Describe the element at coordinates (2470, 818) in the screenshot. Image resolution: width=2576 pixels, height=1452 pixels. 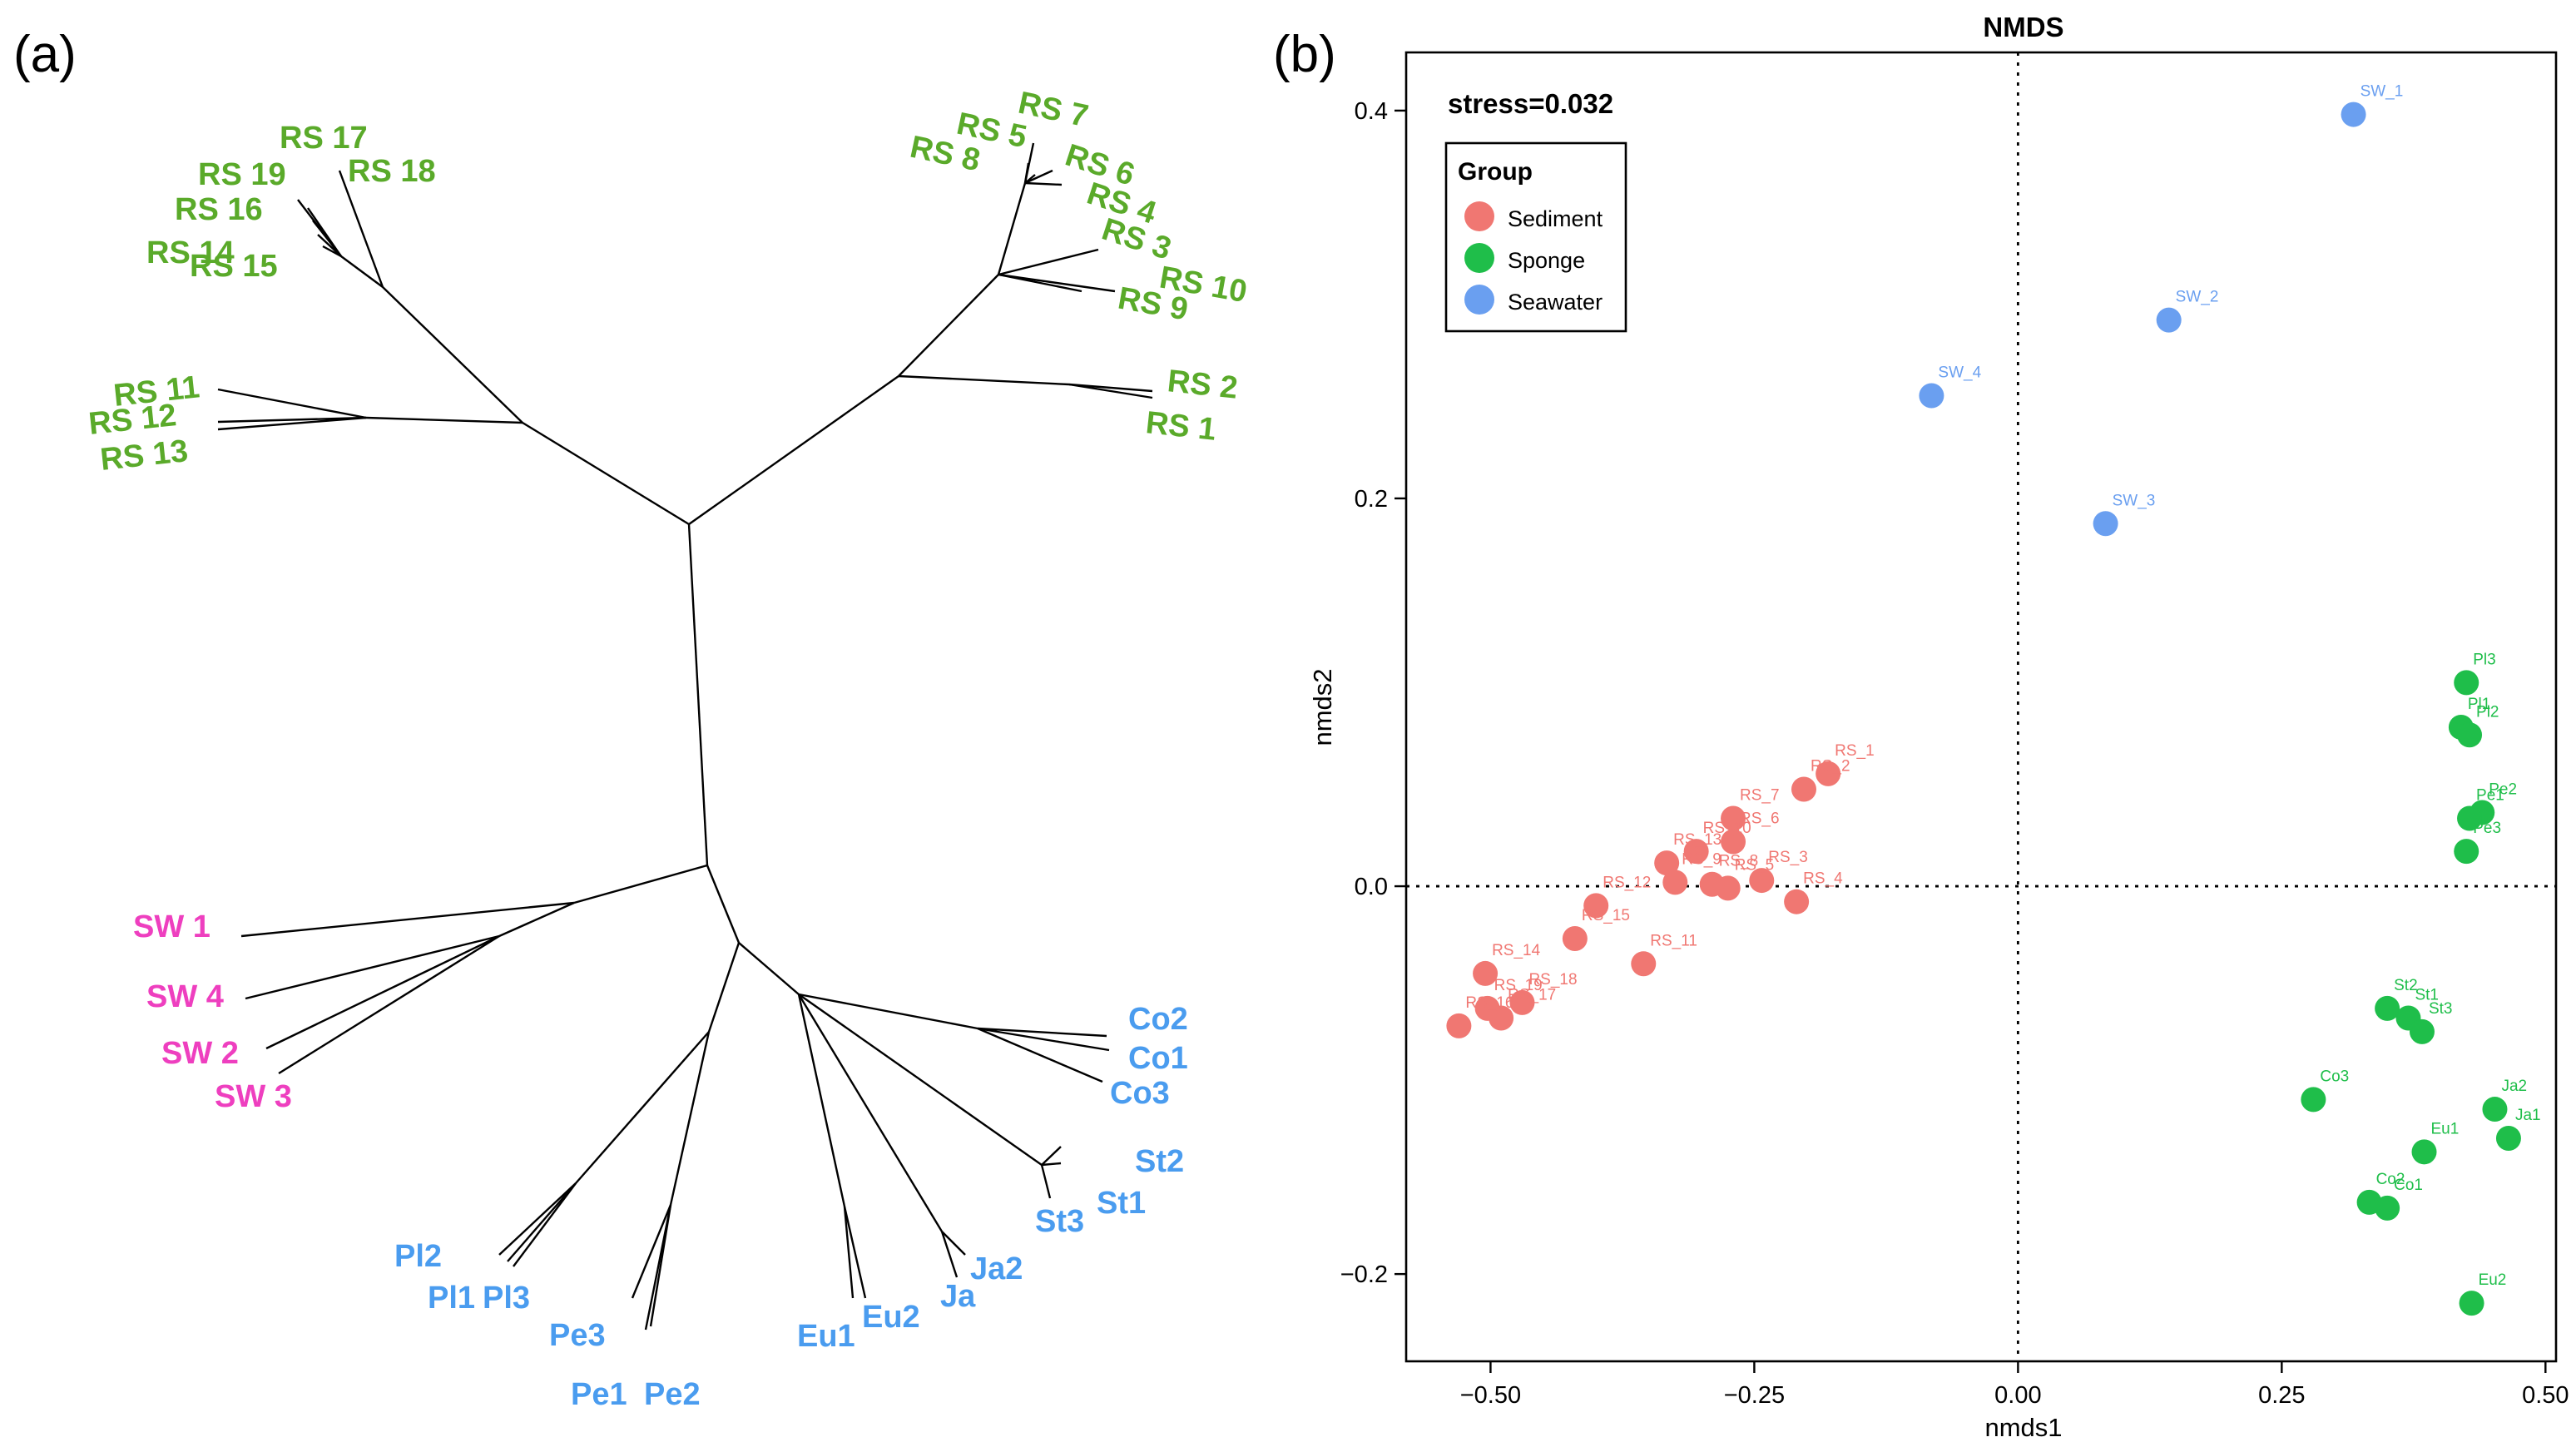
I see `data-point-pe1` at that location.